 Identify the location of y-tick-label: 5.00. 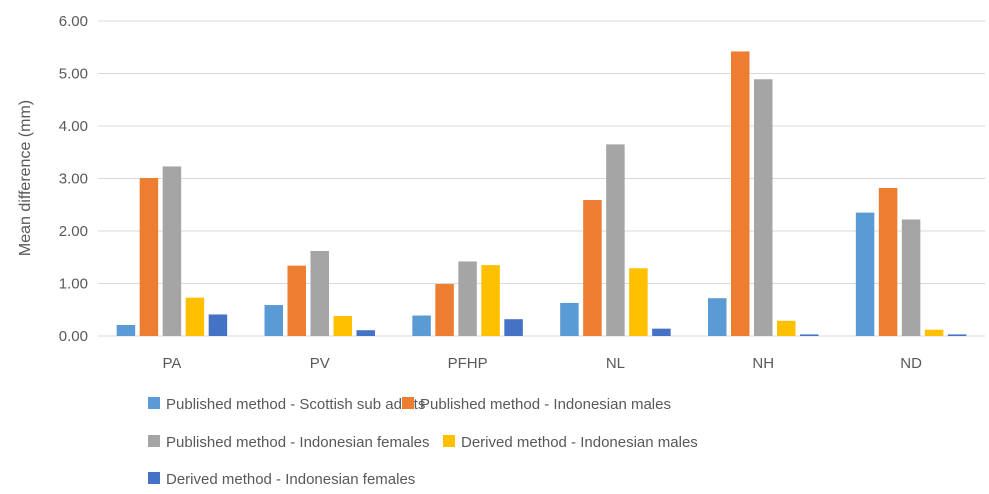
(73, 74).